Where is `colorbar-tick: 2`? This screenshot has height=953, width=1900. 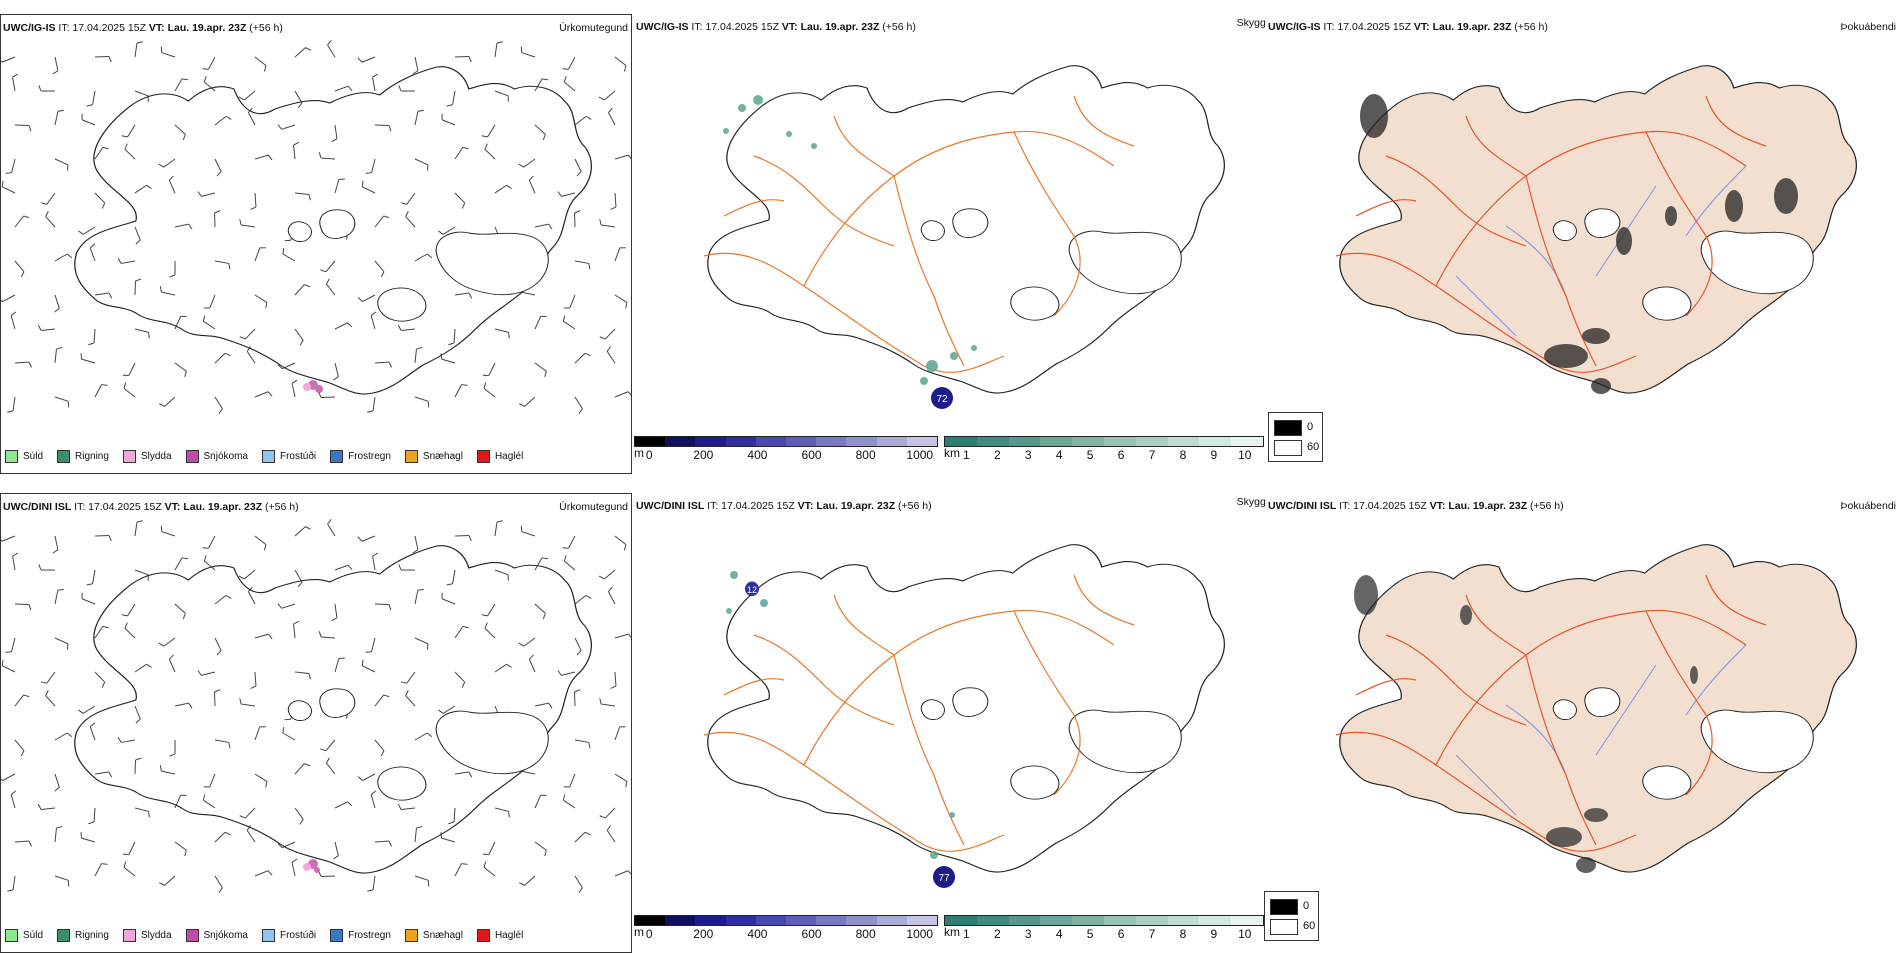
colorbar-tick: 2 is located at coordinates (997, 455).